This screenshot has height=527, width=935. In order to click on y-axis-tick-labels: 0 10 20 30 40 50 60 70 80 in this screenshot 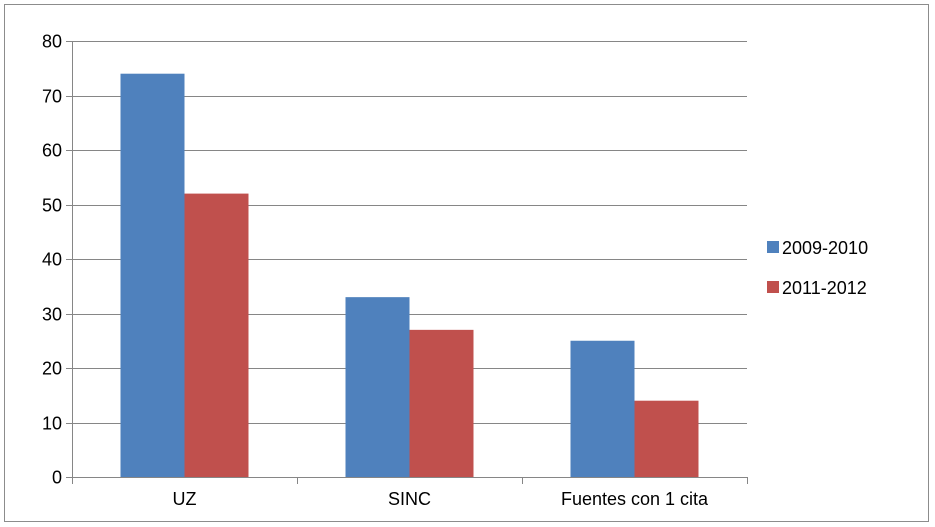, I will do `click(52, 260)`.